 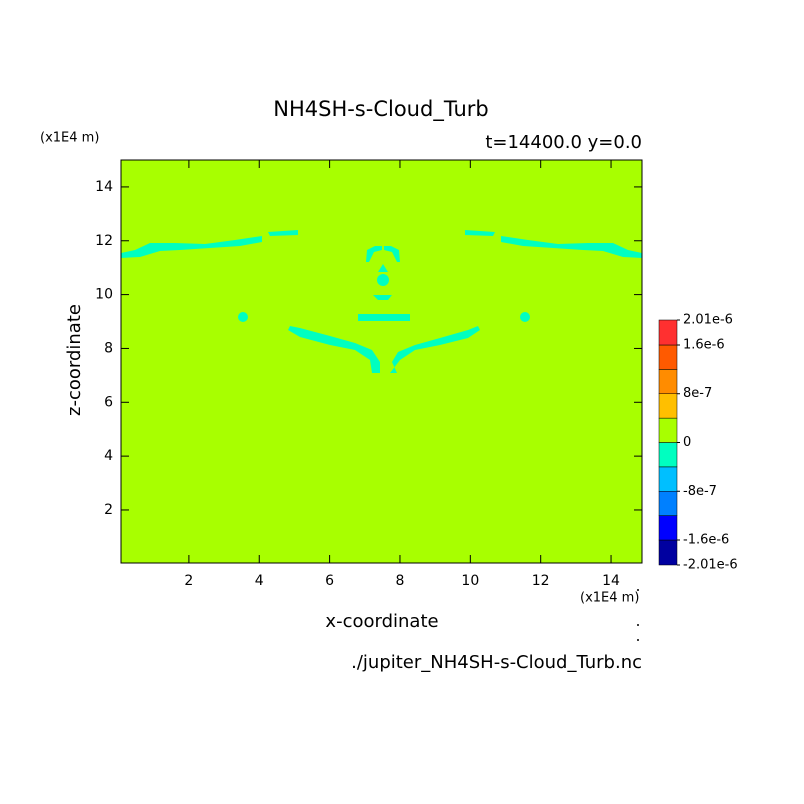 What do you see at coordinates (706, 540) in the screenshot?
I see `colorbar-label: -1.6e-6` at bounding box center [706, 540].